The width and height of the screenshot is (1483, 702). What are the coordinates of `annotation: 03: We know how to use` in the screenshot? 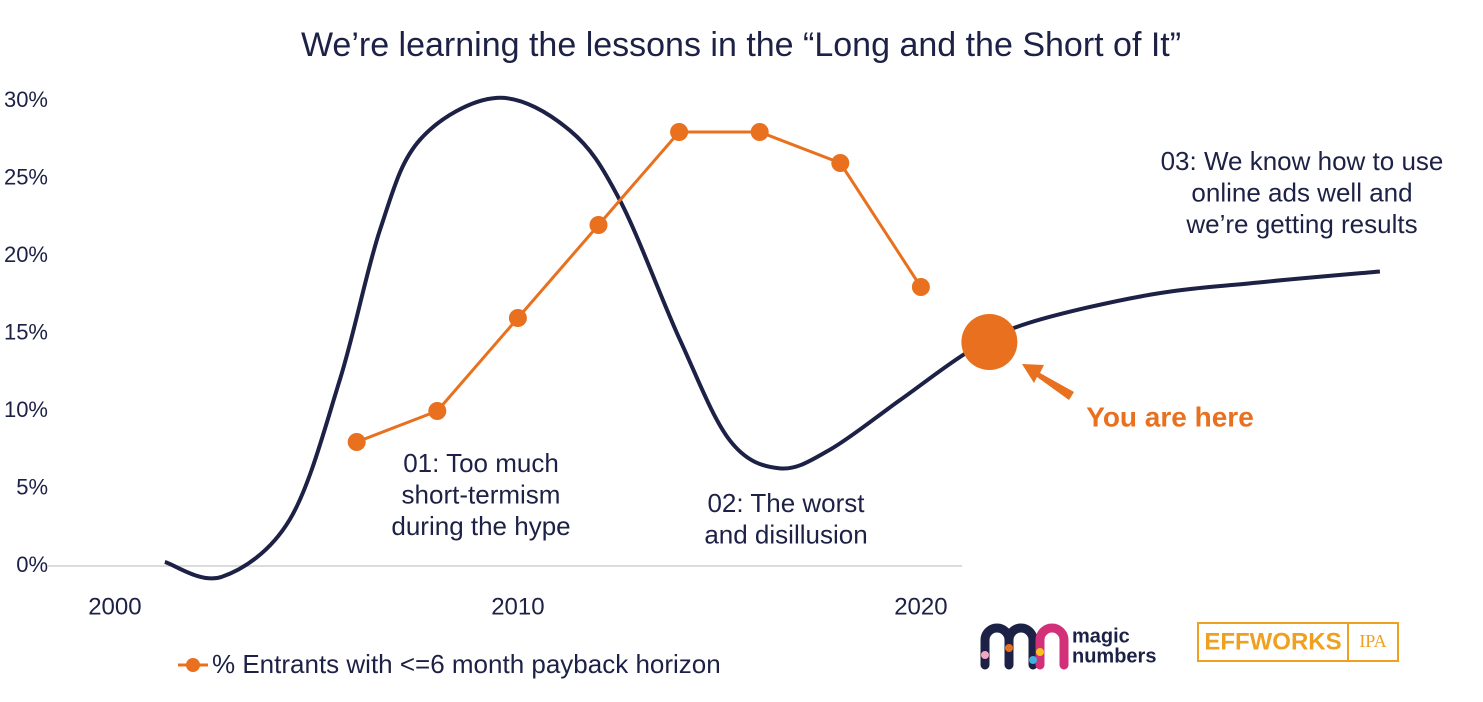 It's located at (1302, 161).